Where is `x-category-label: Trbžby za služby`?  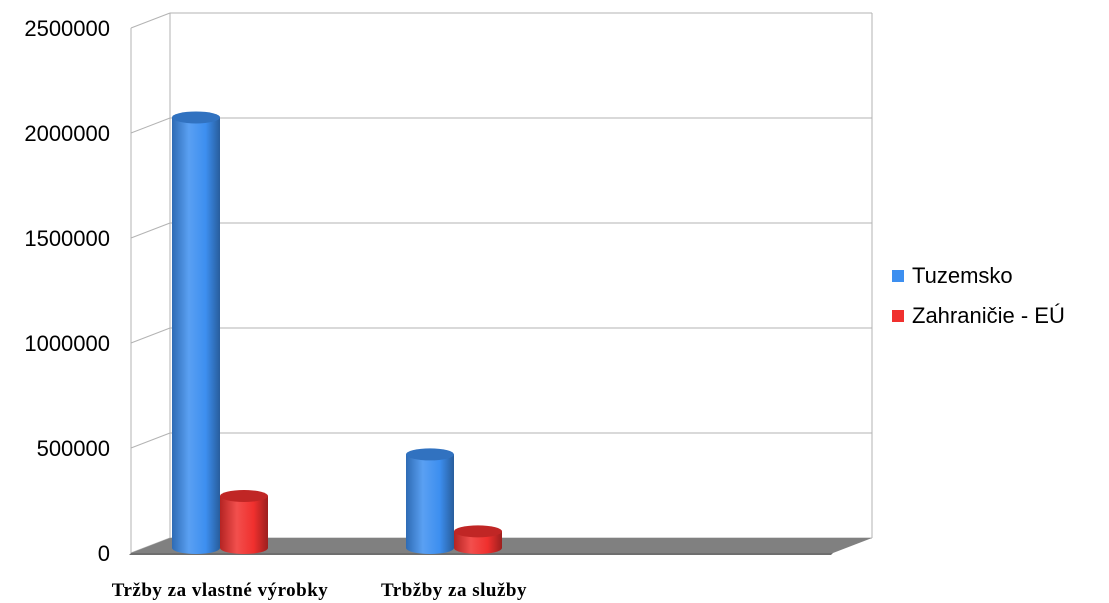 x-category-label: Trbžby za služby is located at coordinates (454, 590).